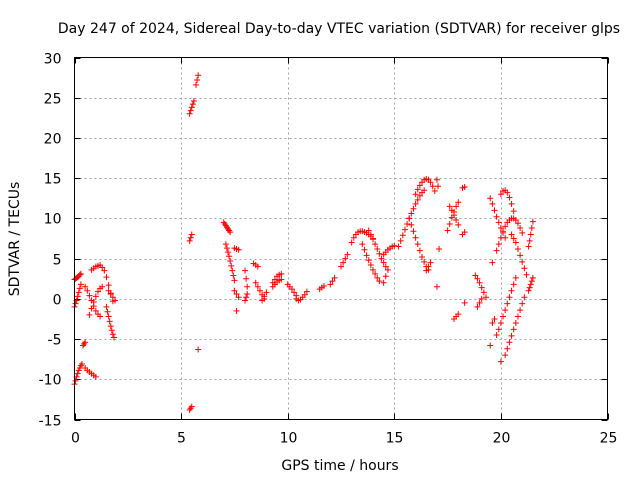 The image size is (640, 480). Describe the element at coordinates (57, 261) in the screenshot. I see `y-tick-label: 5` at that location.